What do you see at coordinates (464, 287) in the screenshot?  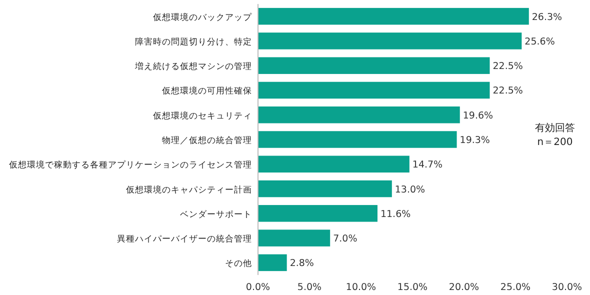 I see `x-tick-label: 20.0%` at bounding box center [464, 287].